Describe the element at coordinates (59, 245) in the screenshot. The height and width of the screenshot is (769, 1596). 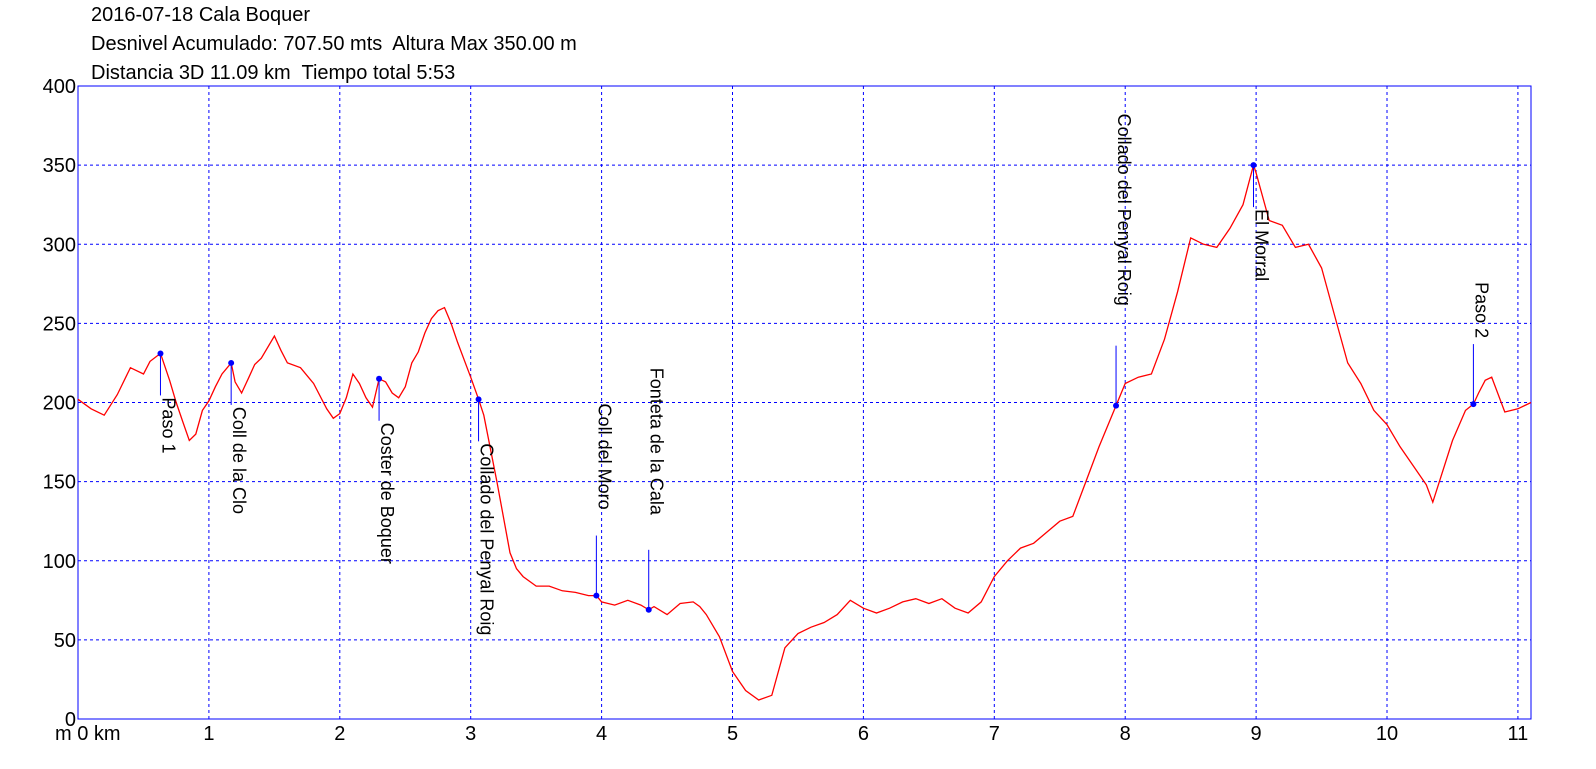
I see `y-tick-label: 300` at that location.